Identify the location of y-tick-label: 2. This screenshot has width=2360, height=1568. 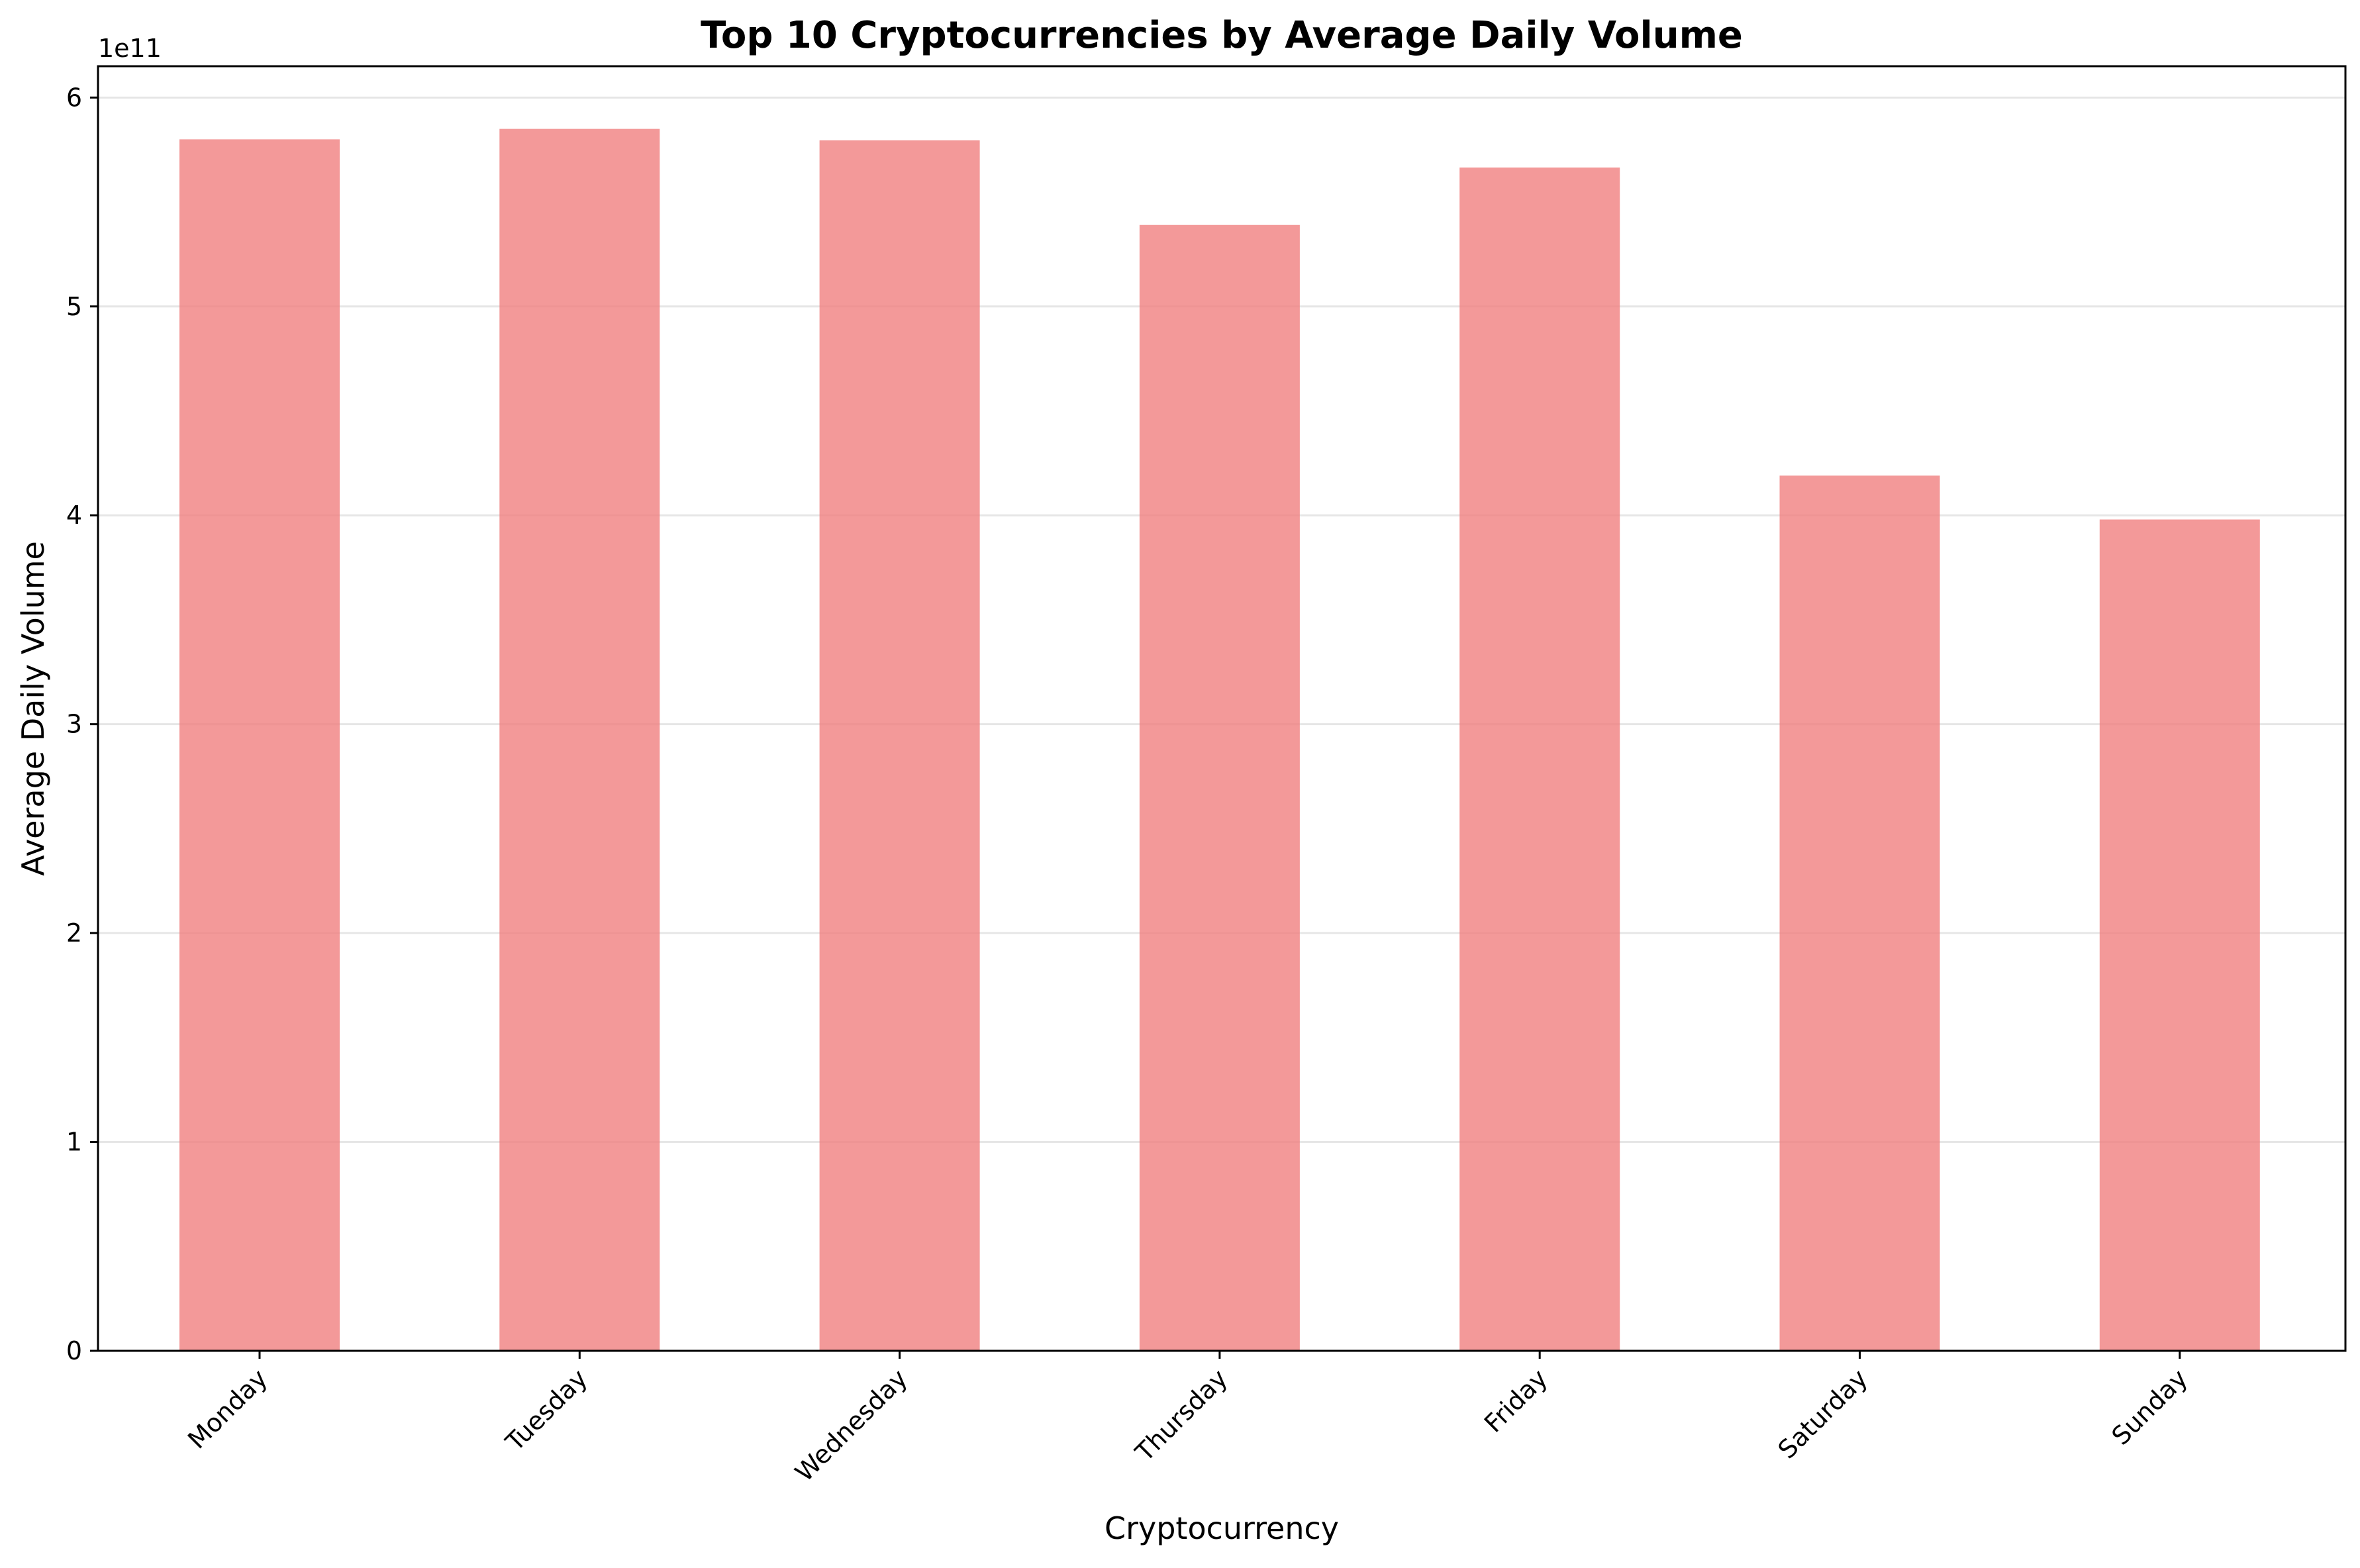
(74, 933).